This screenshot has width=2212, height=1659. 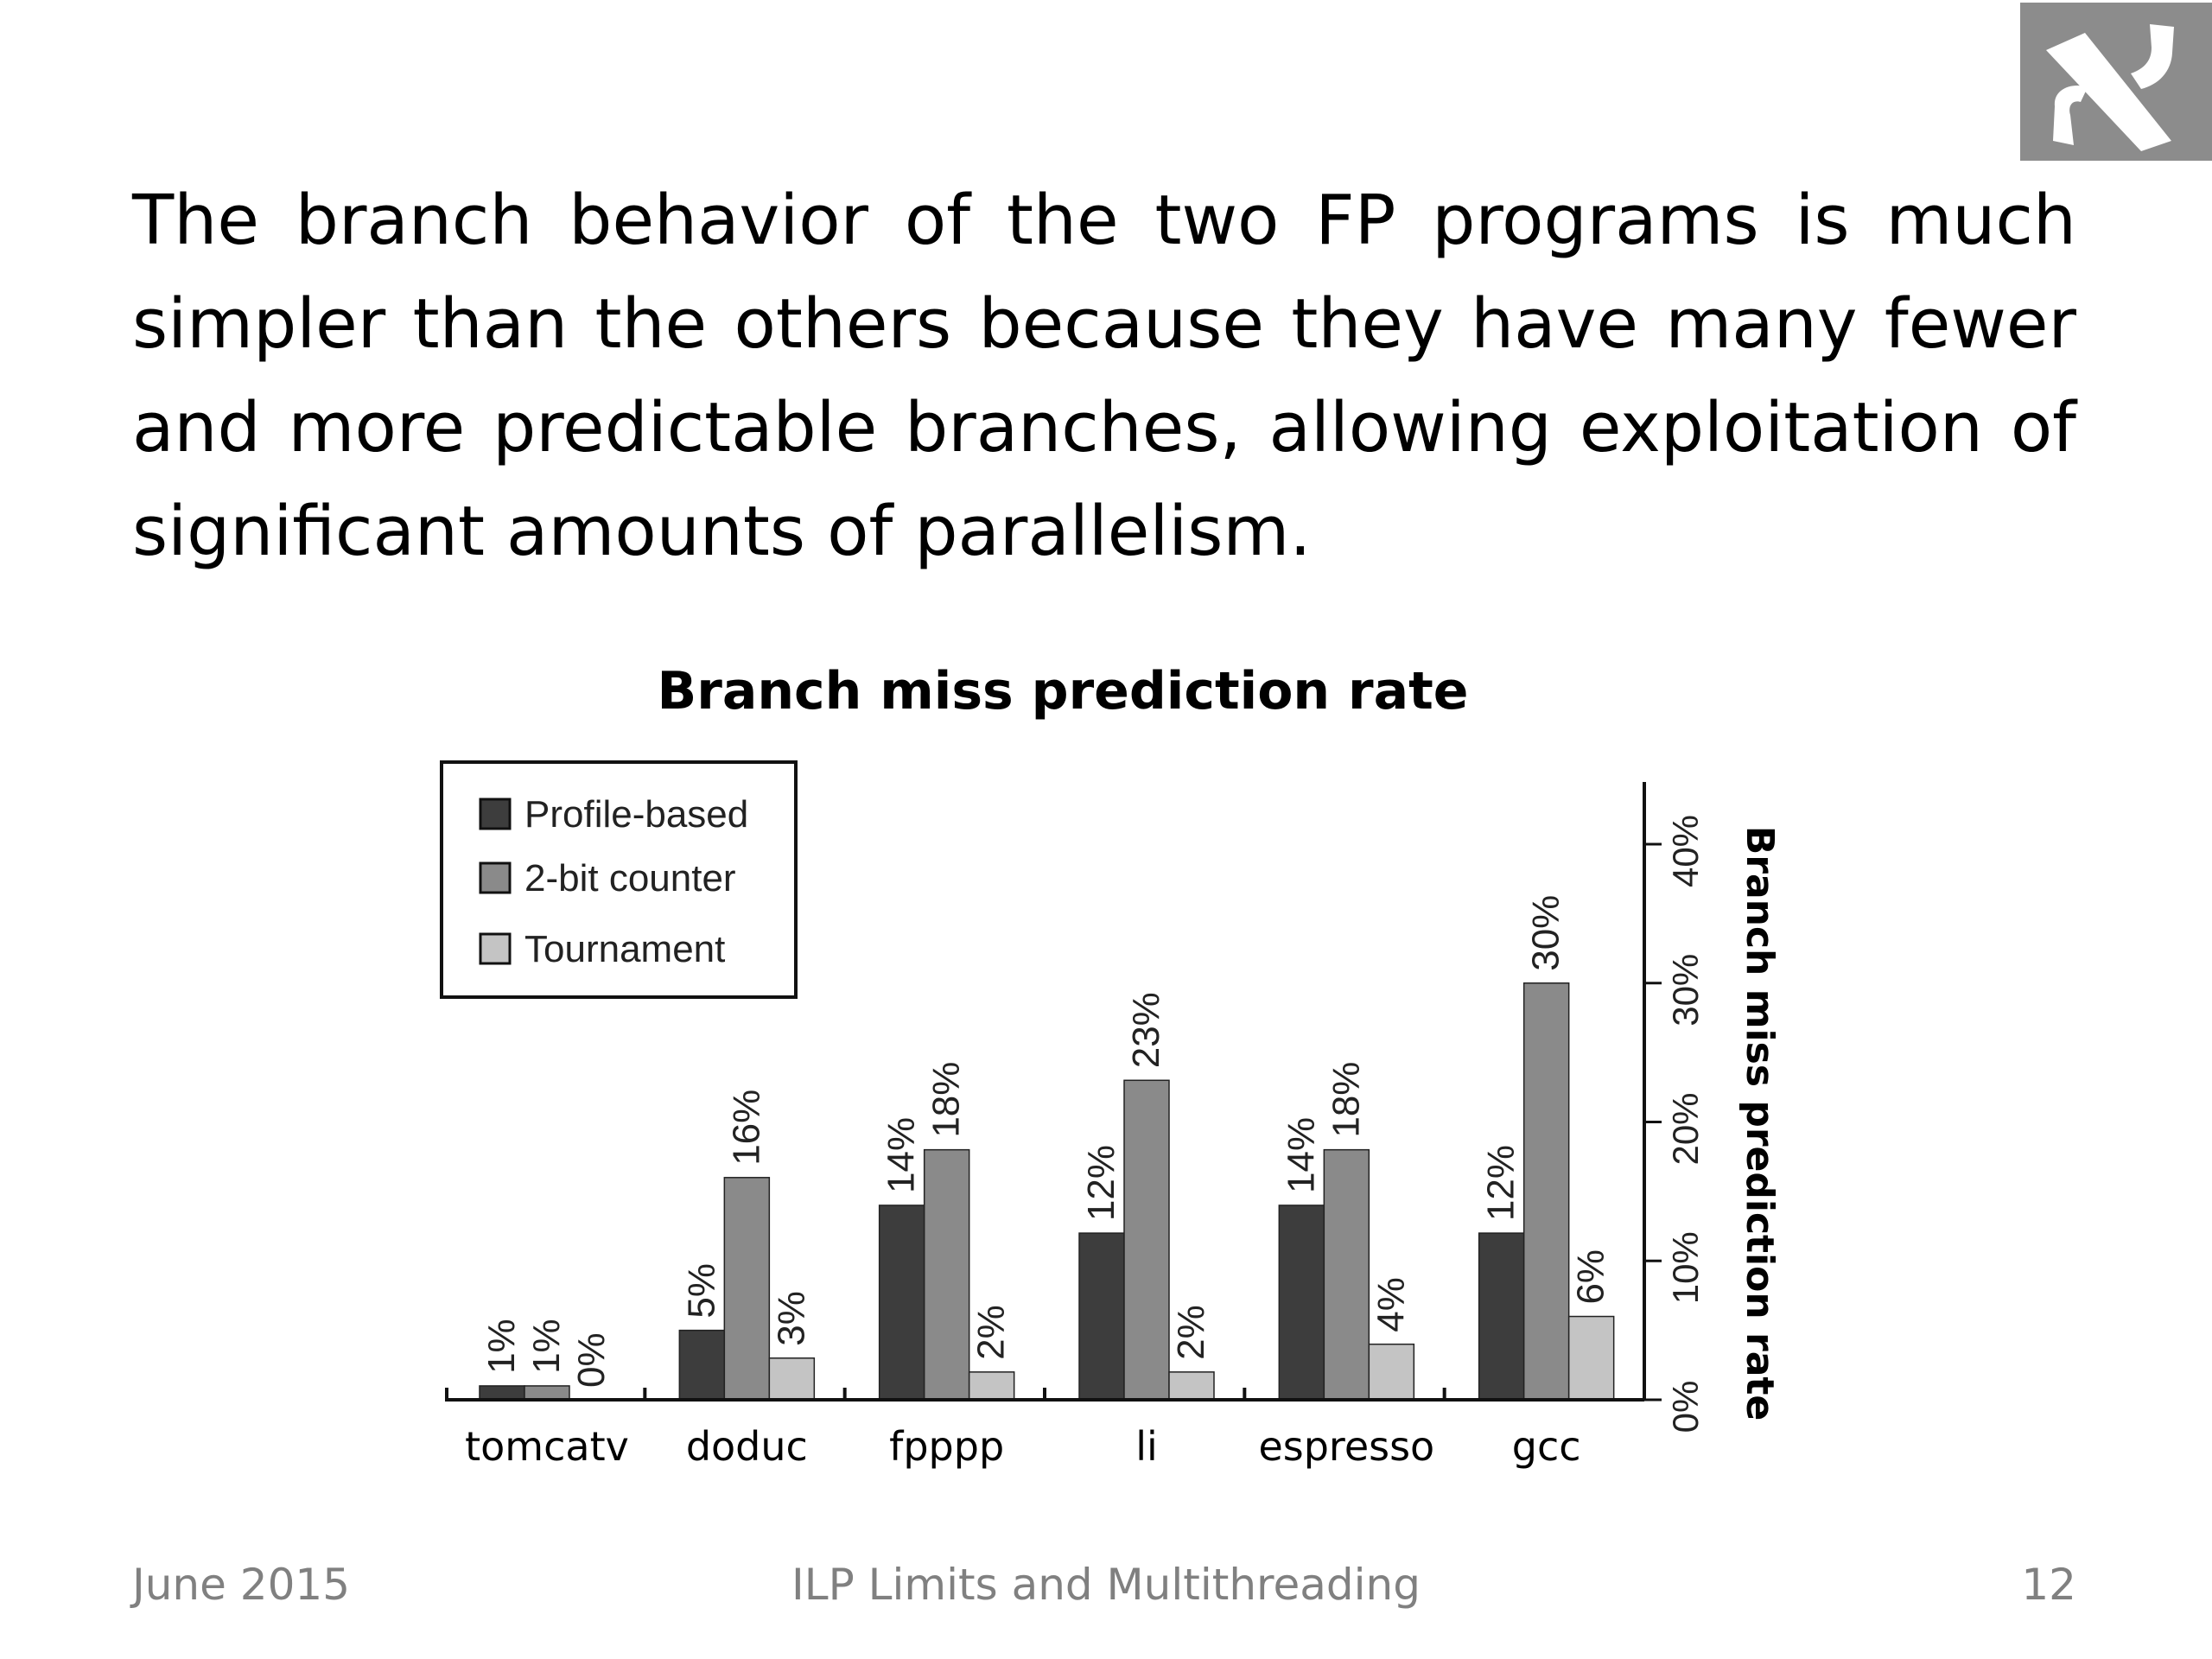 I want to click on bar-2-bit-counter-fpppp, so click(x=946, y=1274).